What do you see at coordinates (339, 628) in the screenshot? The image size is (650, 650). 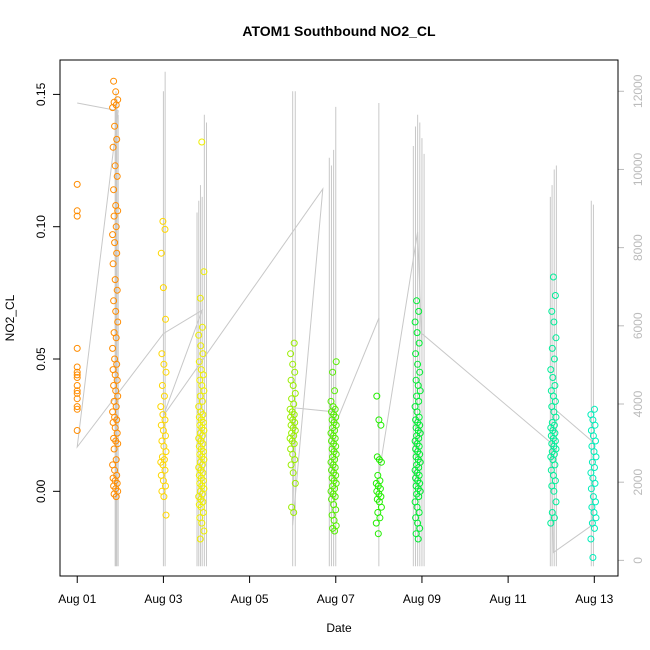 I see `x-axis-label: Date` at bounding box center [339, 628].